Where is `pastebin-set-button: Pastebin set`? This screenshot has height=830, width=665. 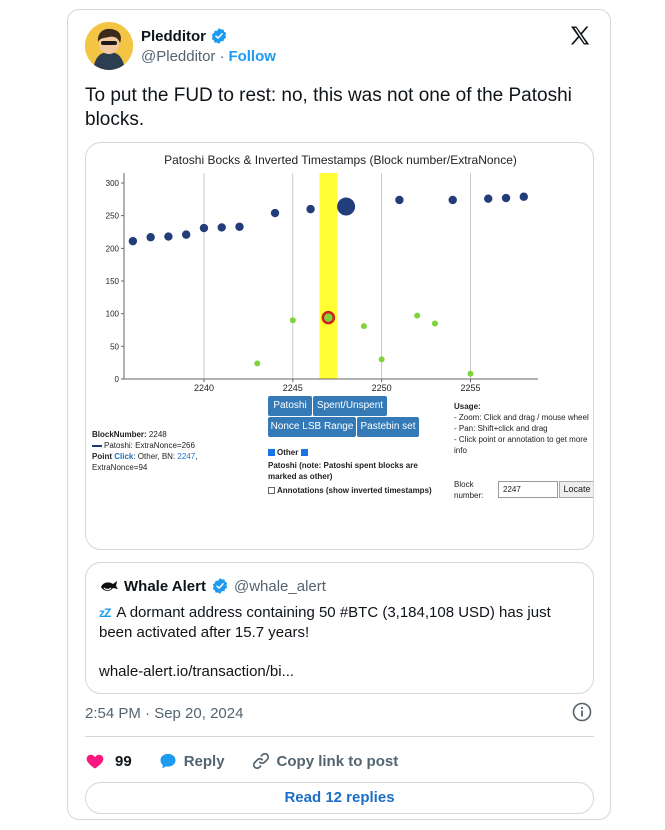
pastebin-set-button: Pastebin set is located at coordinates (388, 427).